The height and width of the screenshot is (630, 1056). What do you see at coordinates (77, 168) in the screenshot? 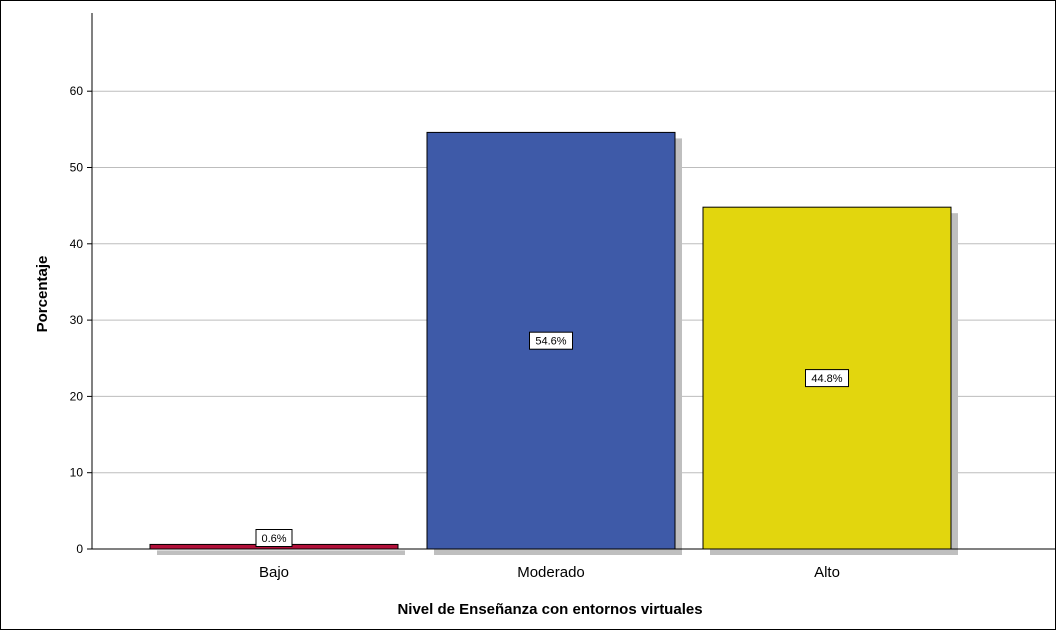
I see `y-tick-label: 50` at bounding box center [77, 168].